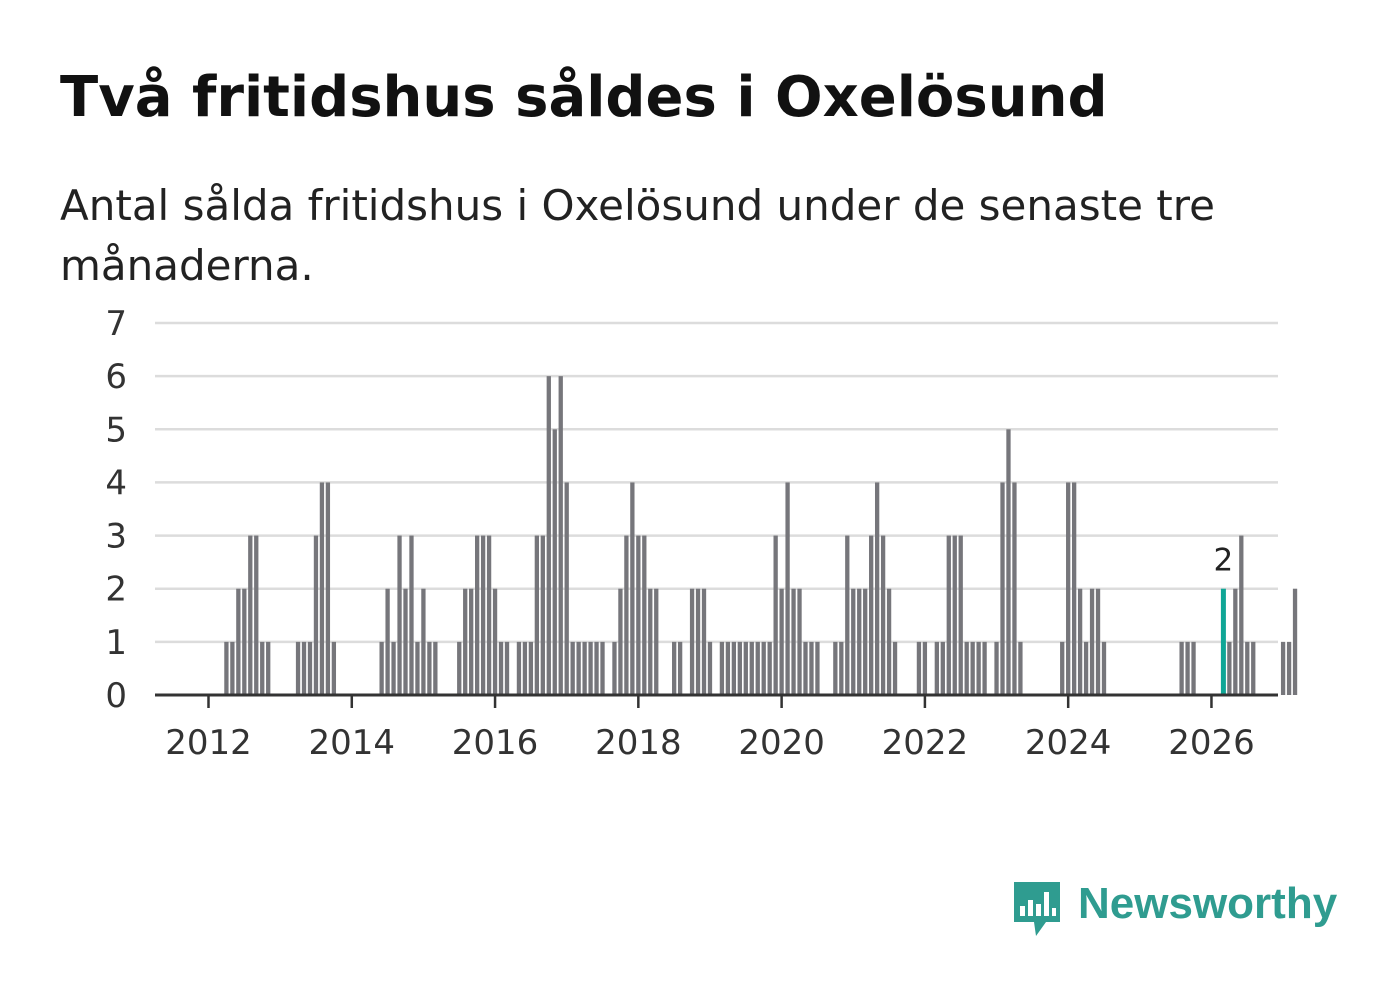  Describe the element at coordinates (116, 696) in the screenshot. I see `y-tick-label: 0` at that location.